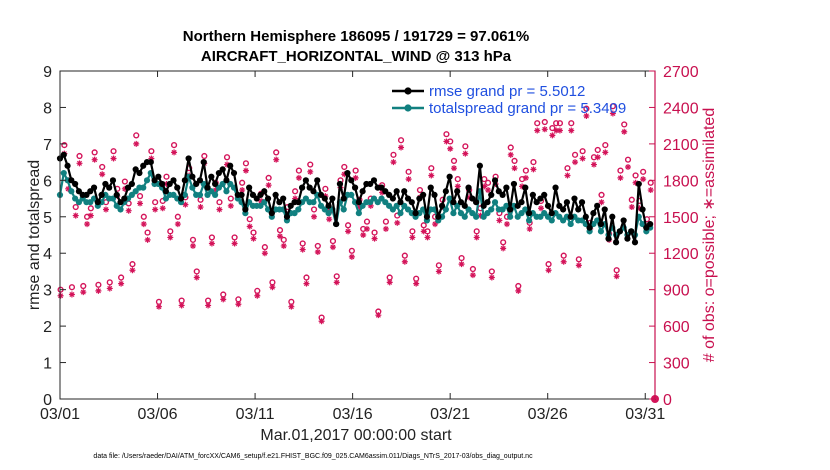 Image resolution: width=830 pixels, height=470 pixels. What do you see at coordinates (47, 291) in the screenshot?
I see `y-left-tick-label: 3` at bounding box center [47, 291].